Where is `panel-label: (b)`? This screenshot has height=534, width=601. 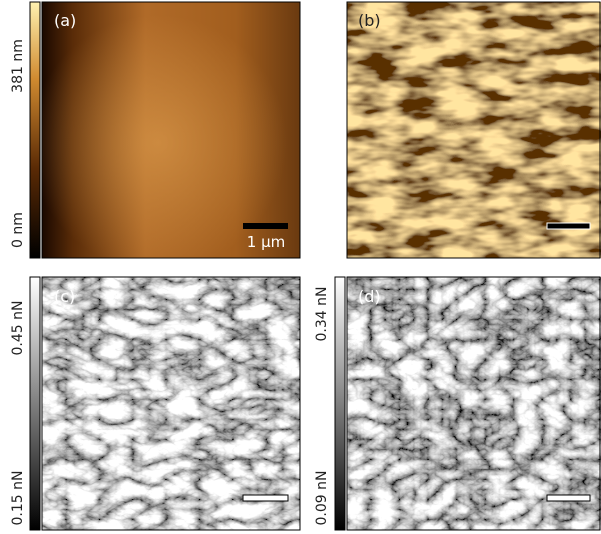 panel-label: (b) is located at coordinates (369, 20).